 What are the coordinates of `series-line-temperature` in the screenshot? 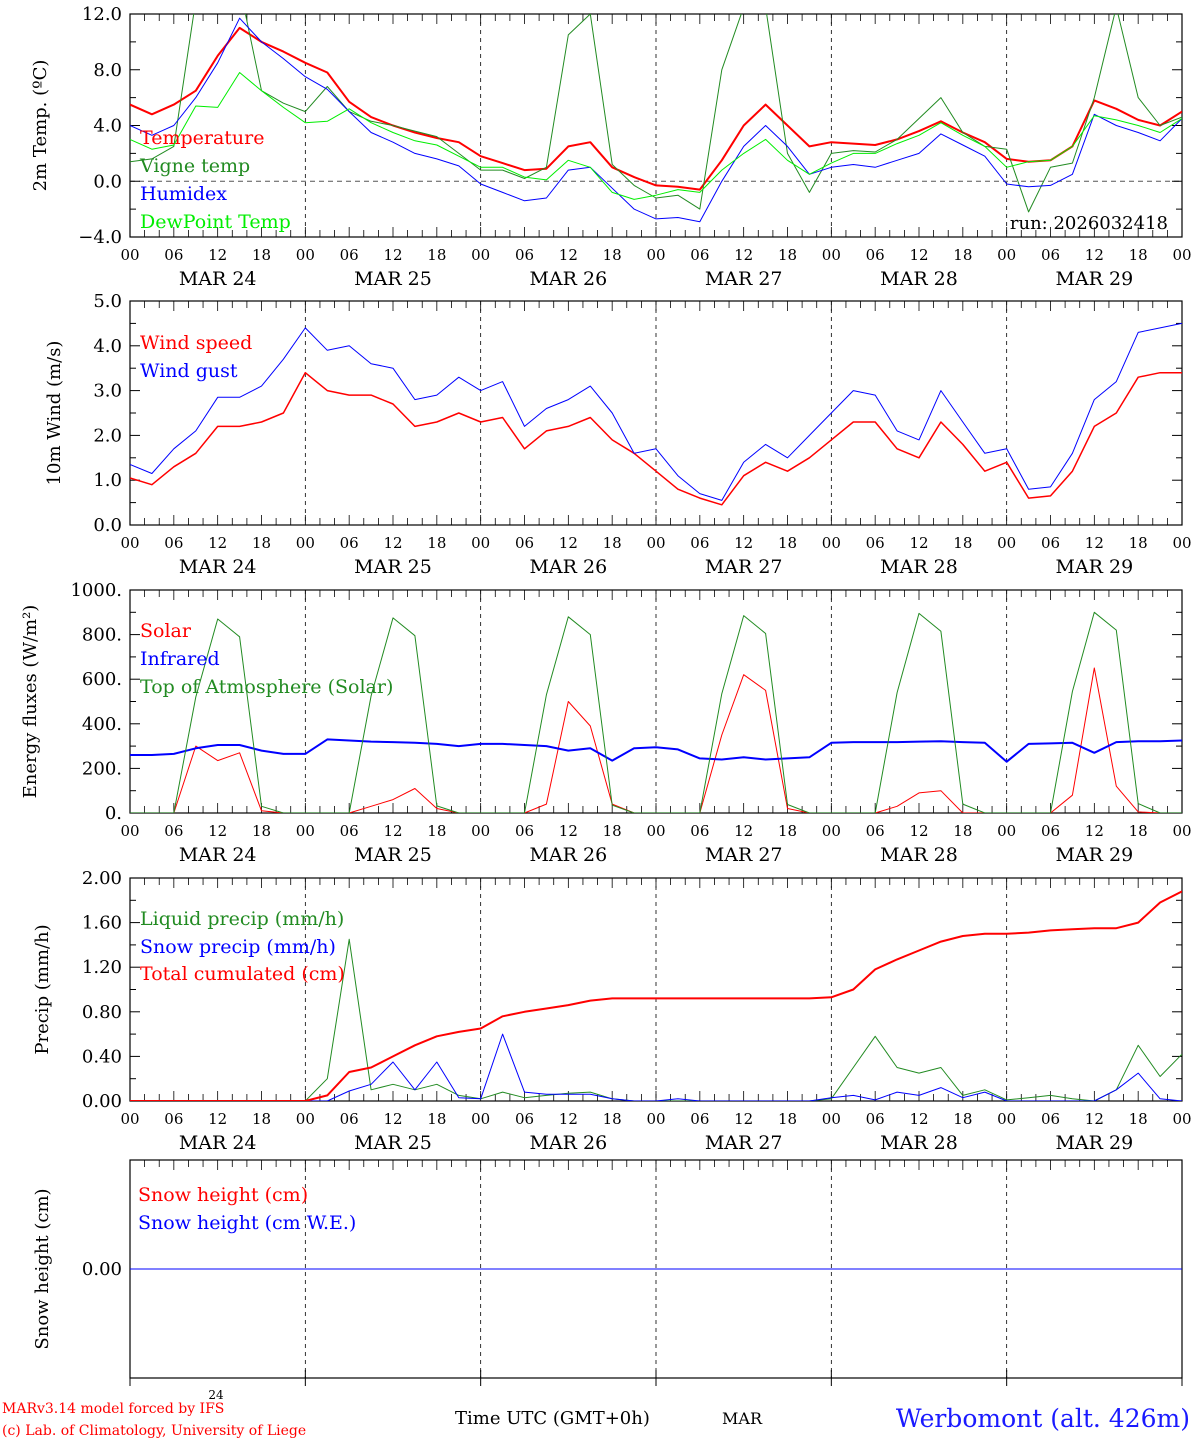 It's located at (656, 108).